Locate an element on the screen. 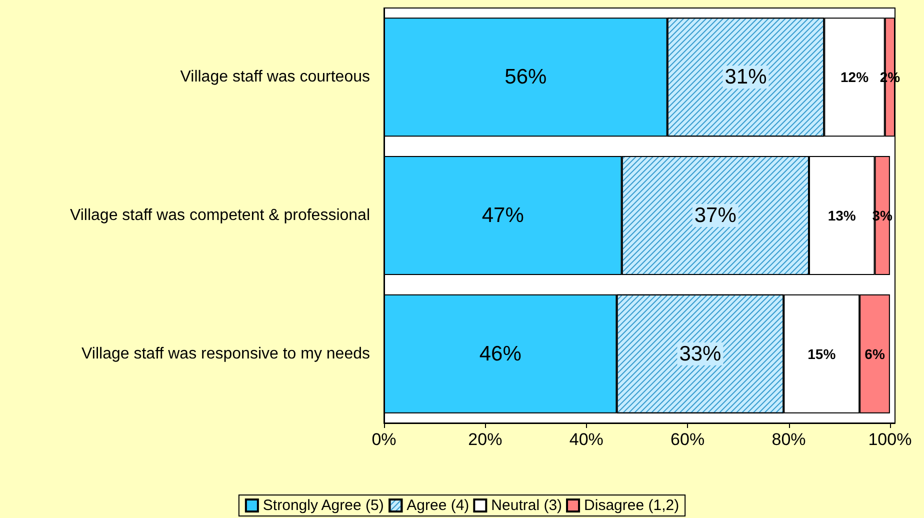  data-label: 15% is located at coordinates (822, 354).